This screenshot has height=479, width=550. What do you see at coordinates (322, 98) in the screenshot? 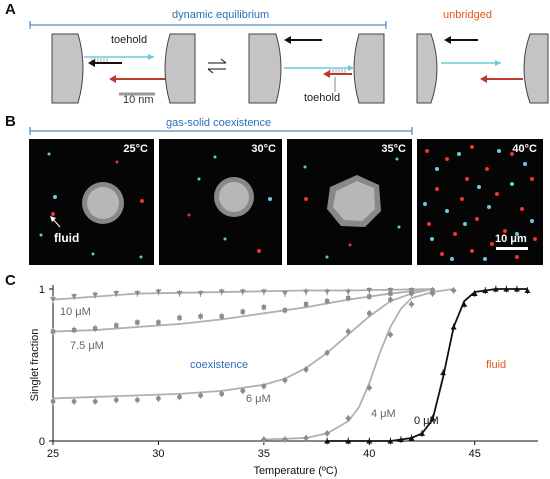
I see `toehold-label-bottom: toehold` at bounding box center [322, 98].